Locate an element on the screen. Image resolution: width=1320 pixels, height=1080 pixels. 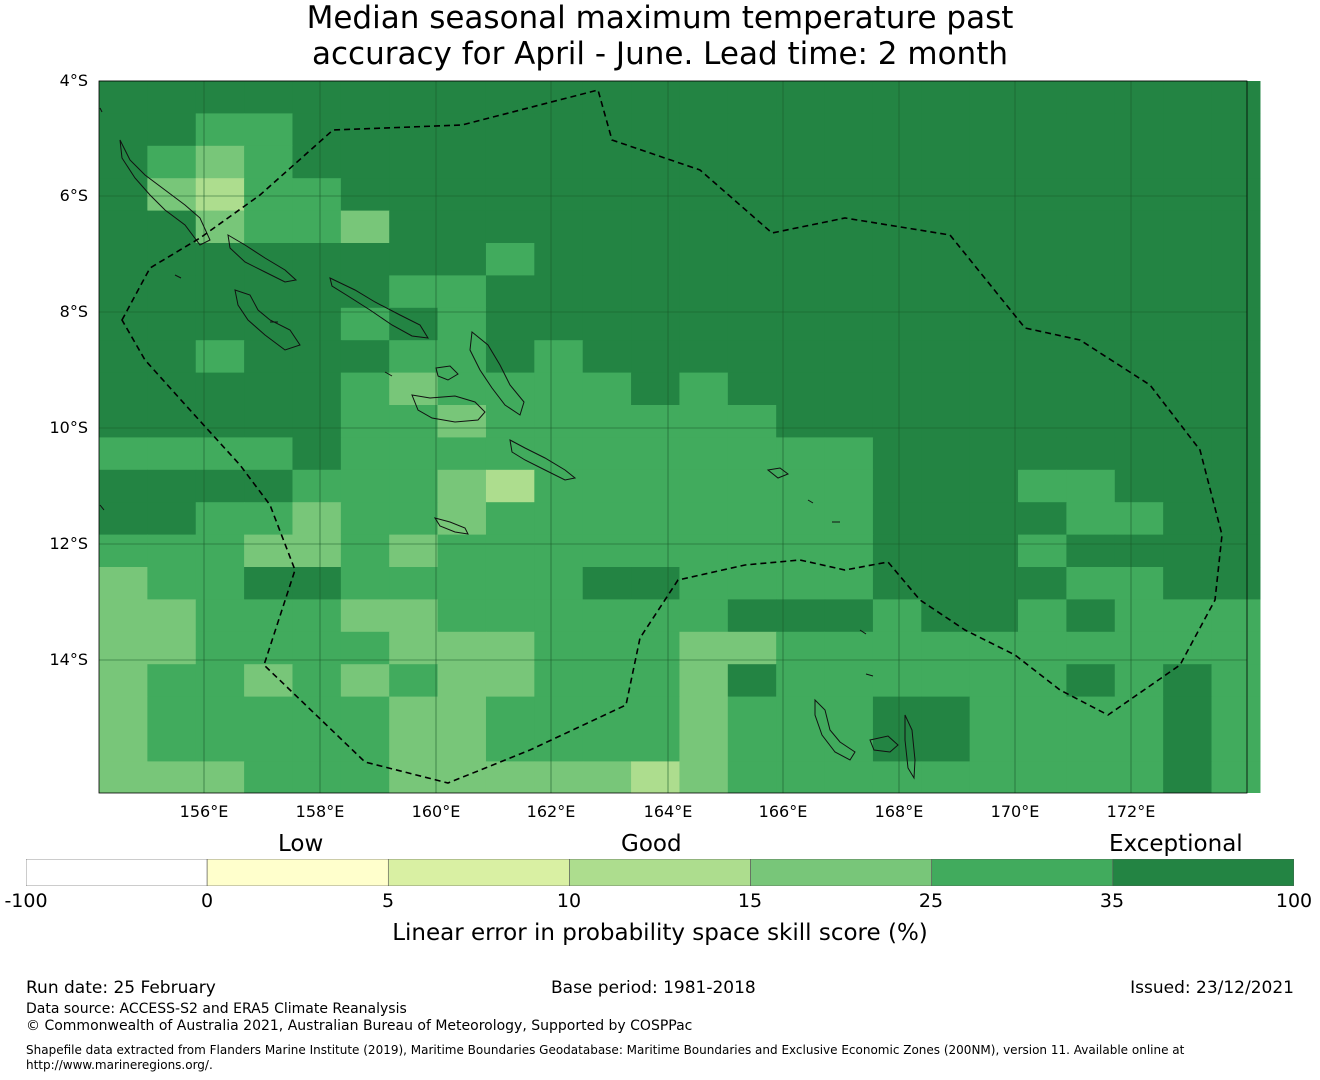
colorbar-tick-100: 100 is located at coordinates (1294, 901).